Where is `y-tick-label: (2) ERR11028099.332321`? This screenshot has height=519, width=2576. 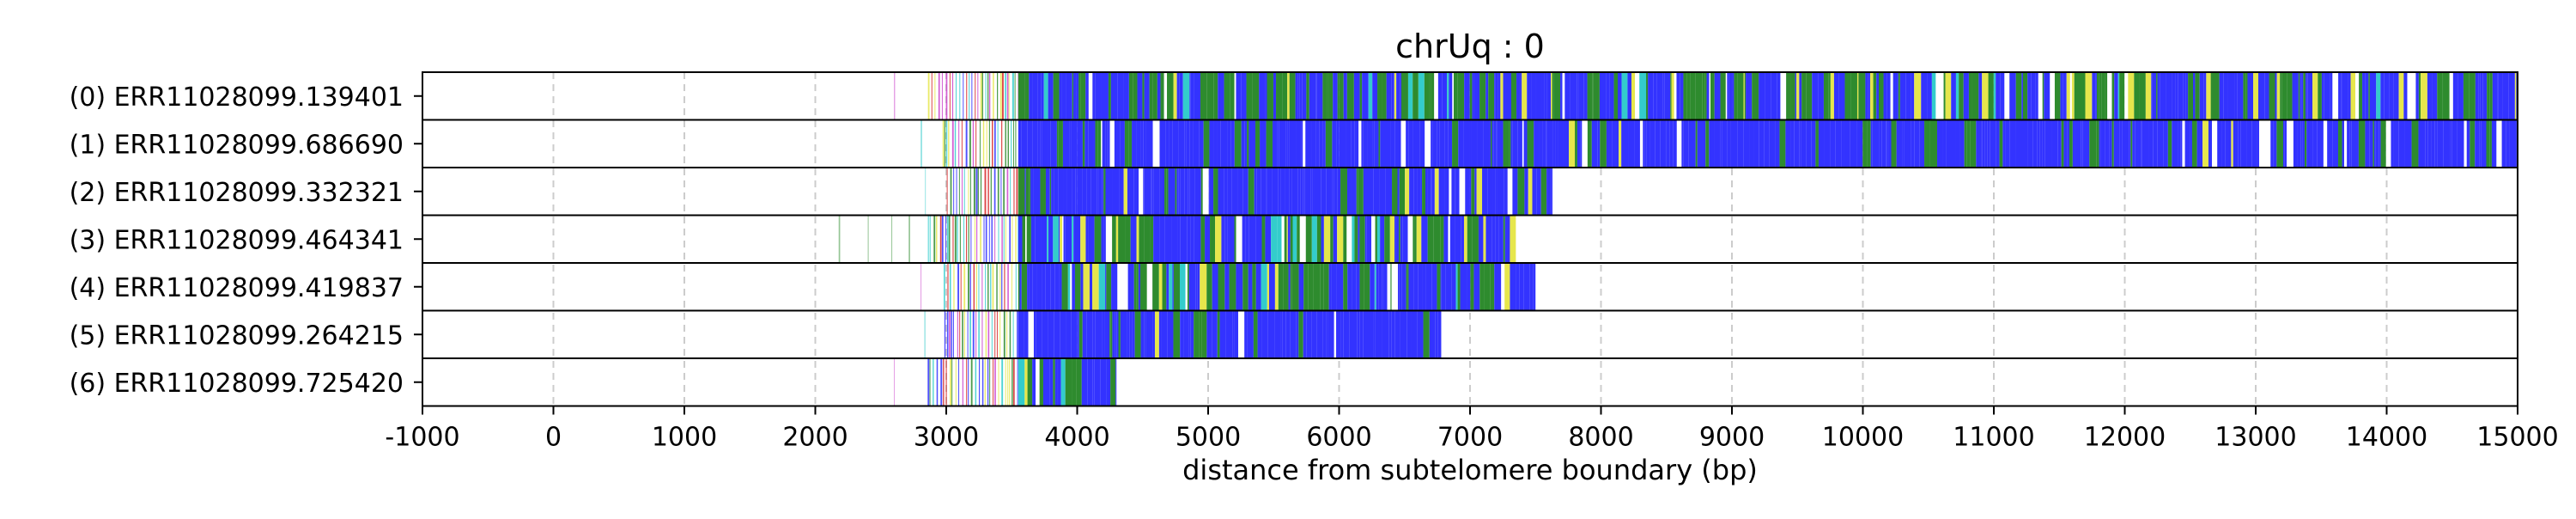 y-tick-label: (2) ERR11028099.332321 is located at coordinates (237, 193).